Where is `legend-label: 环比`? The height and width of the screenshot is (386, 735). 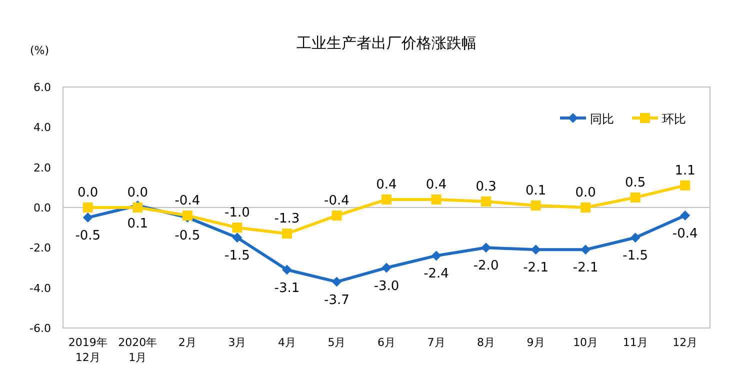 legend-label: 环比 is located at coordinates (674, 119).